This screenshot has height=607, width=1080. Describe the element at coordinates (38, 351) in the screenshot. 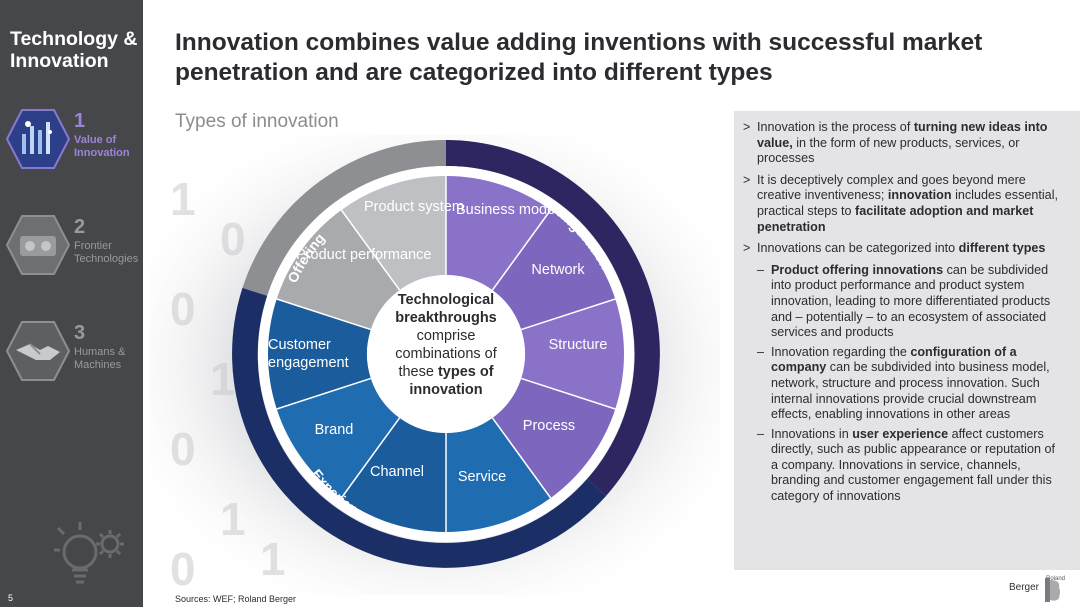

I see `handshake-icon` at that location.